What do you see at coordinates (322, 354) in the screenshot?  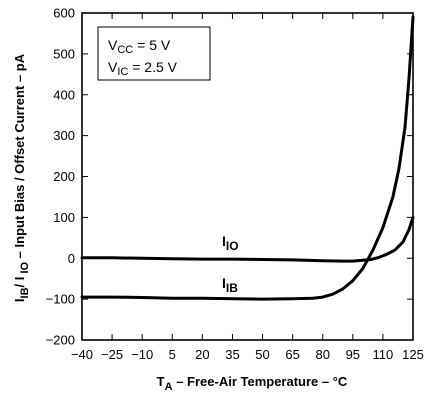 I see `x-tick-label: 80` at bounding box center [322, 354].